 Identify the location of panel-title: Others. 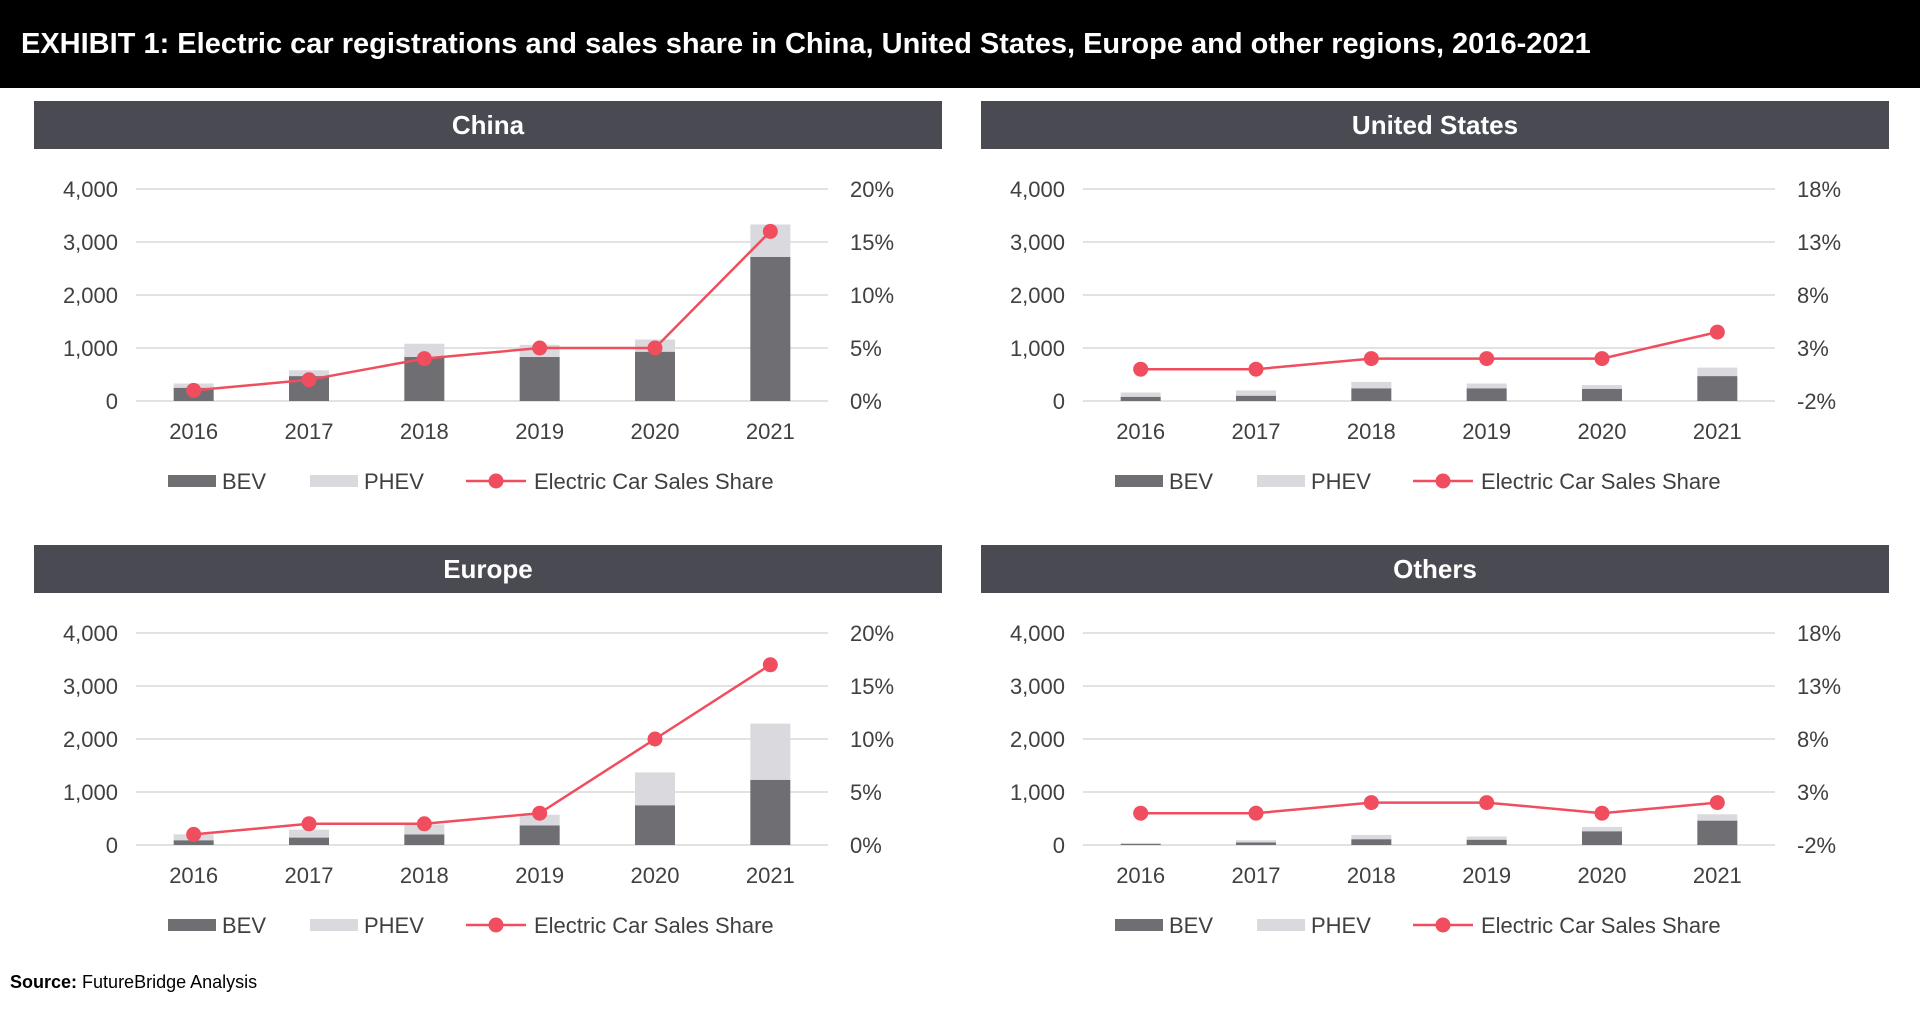
(1435, 569).